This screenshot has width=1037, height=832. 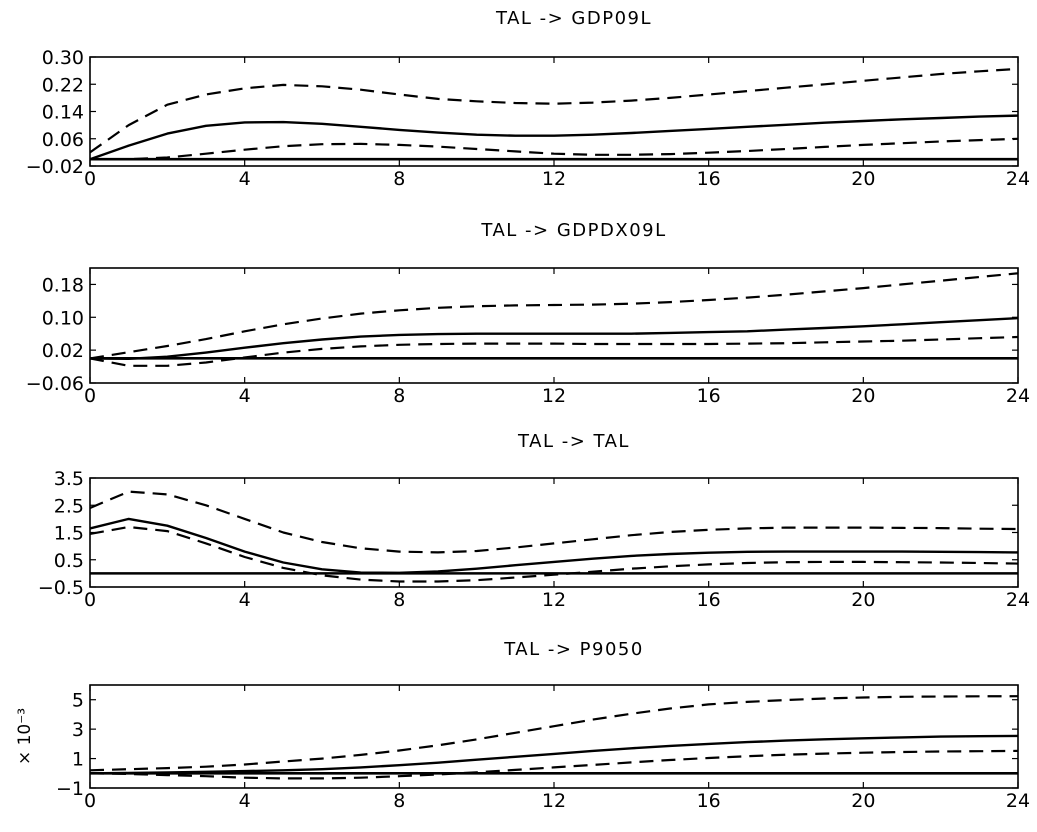 What do you see at coordinates (55, 167) in the screenshot?
I see `y-tick-label: −0.02` at bounding box center [55, 167].